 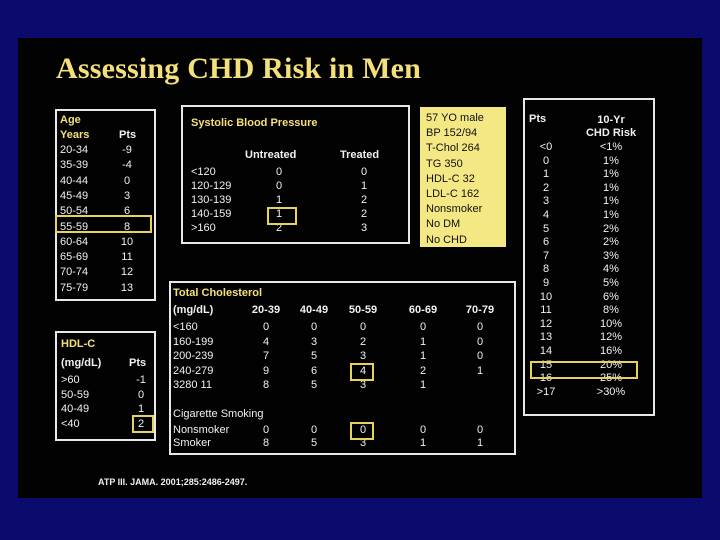 I want to click on risk-row-value: 16%, so click(x=611, y=351).